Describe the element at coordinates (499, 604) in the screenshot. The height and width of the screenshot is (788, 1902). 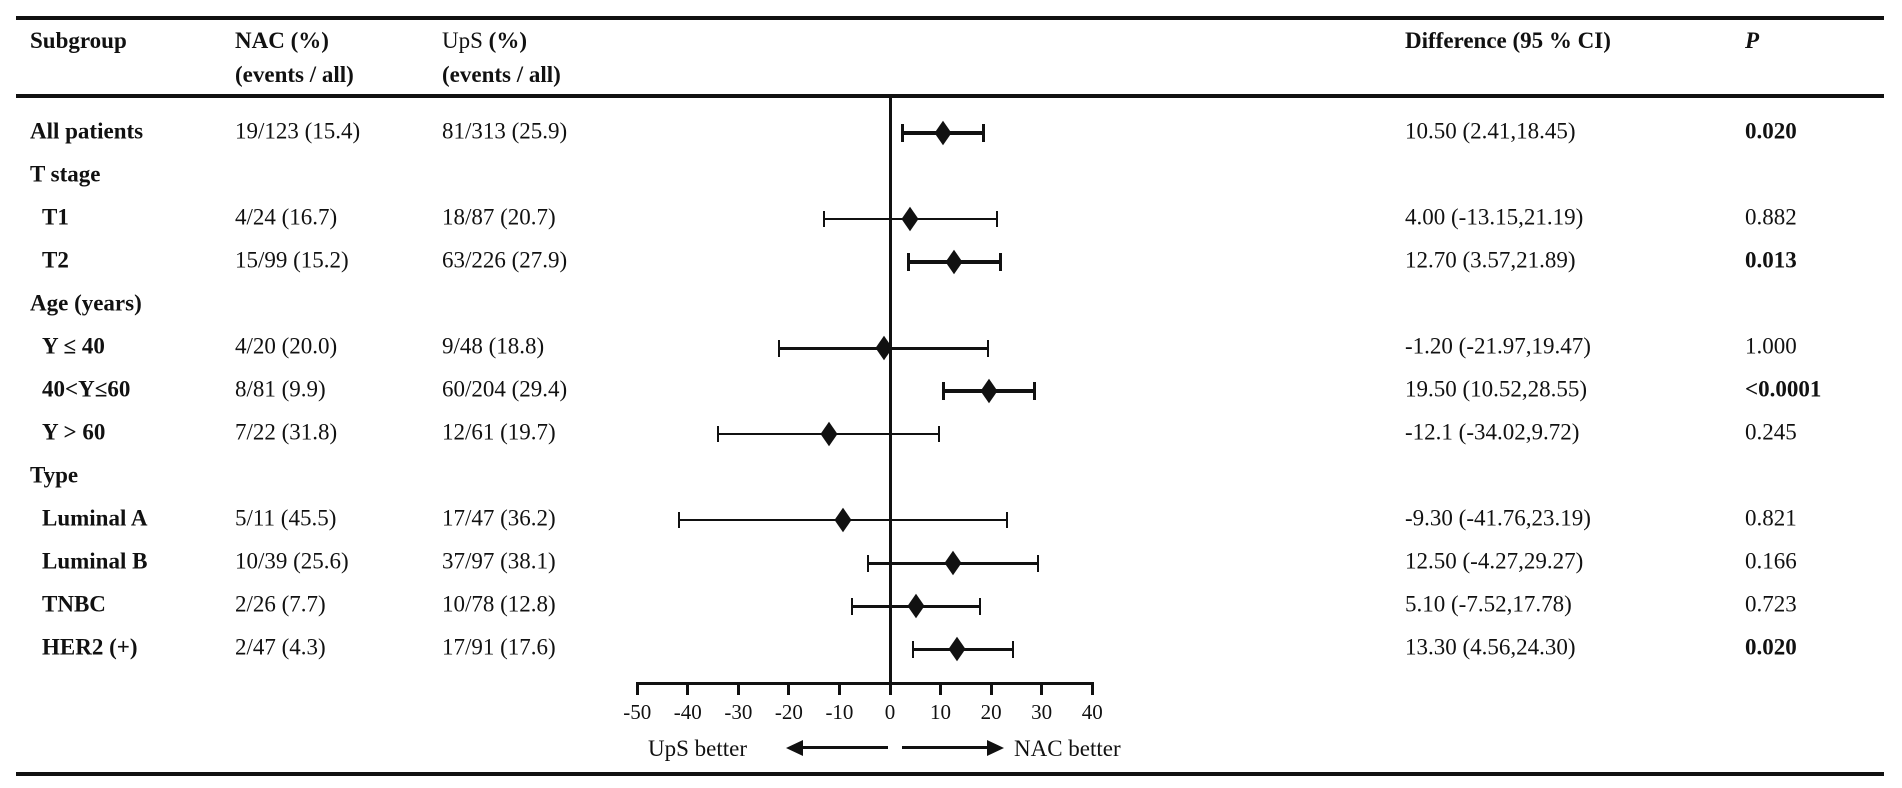
I see `ups-value: 10/78 (12.8)` at that location.